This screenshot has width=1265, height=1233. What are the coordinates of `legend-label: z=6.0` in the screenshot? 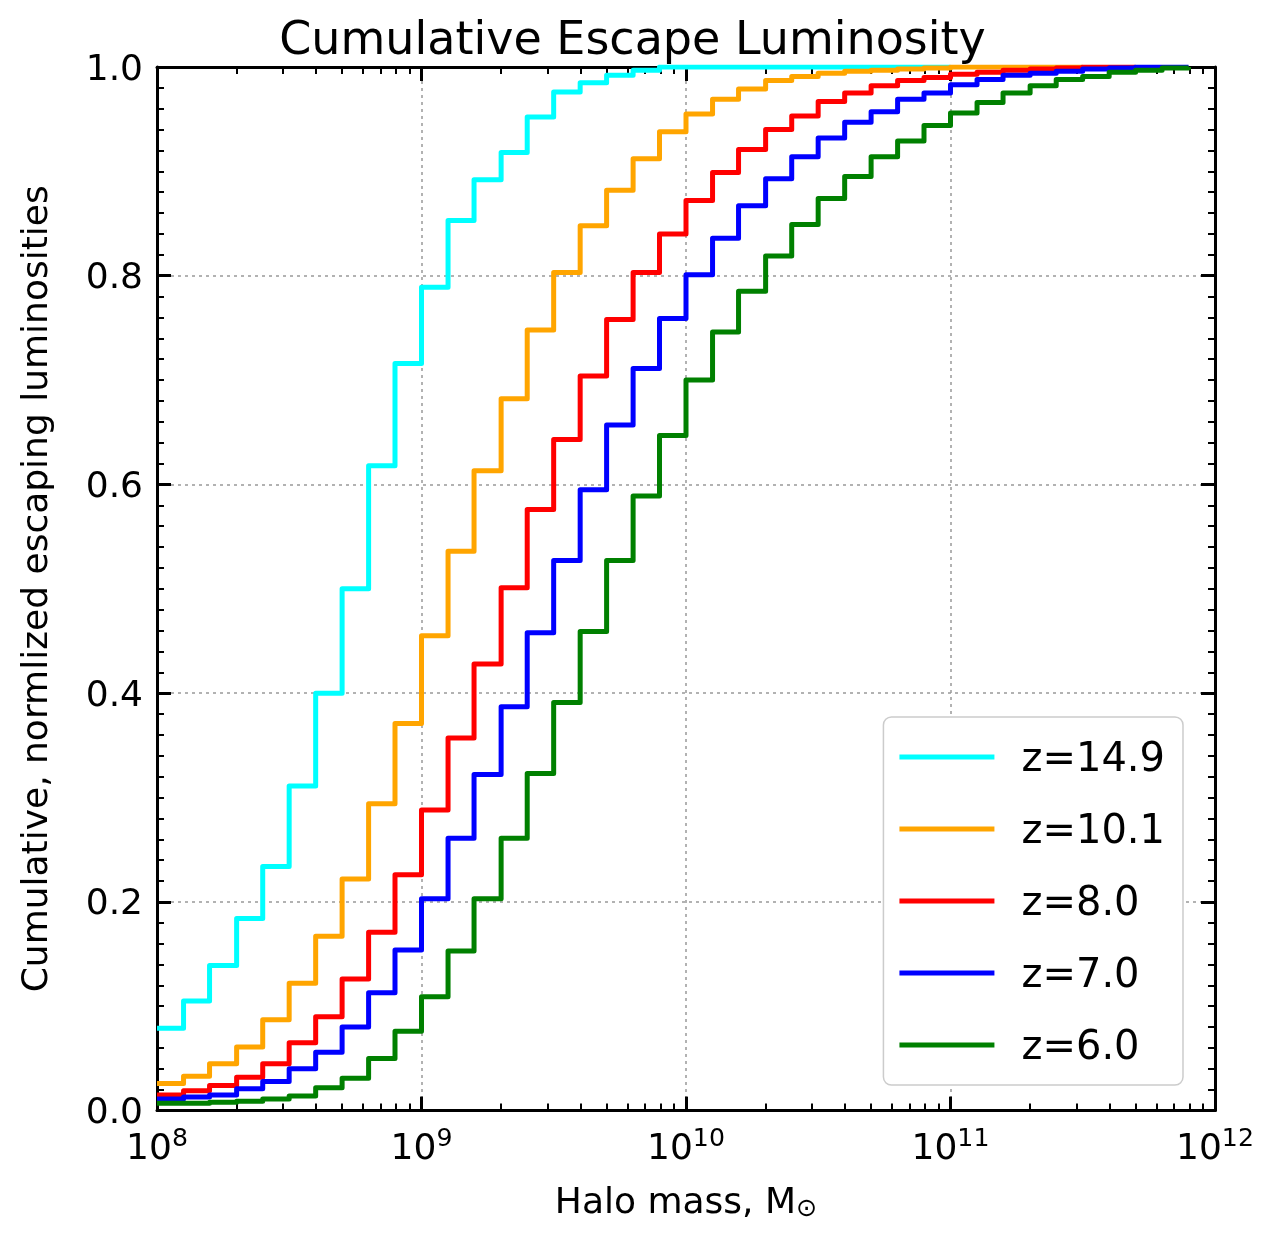 It's located at (1080, 1045).